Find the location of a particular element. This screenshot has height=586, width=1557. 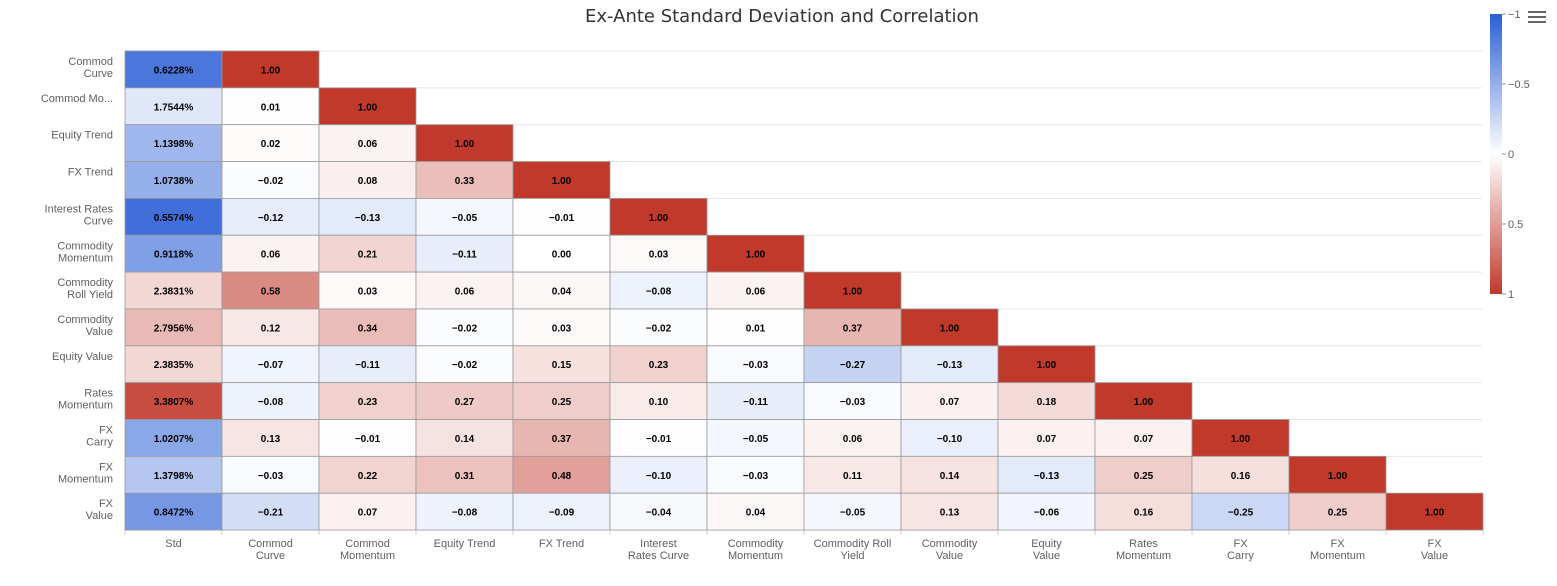

row-label: Commodity Momentum is located at coordinates (85, 252).